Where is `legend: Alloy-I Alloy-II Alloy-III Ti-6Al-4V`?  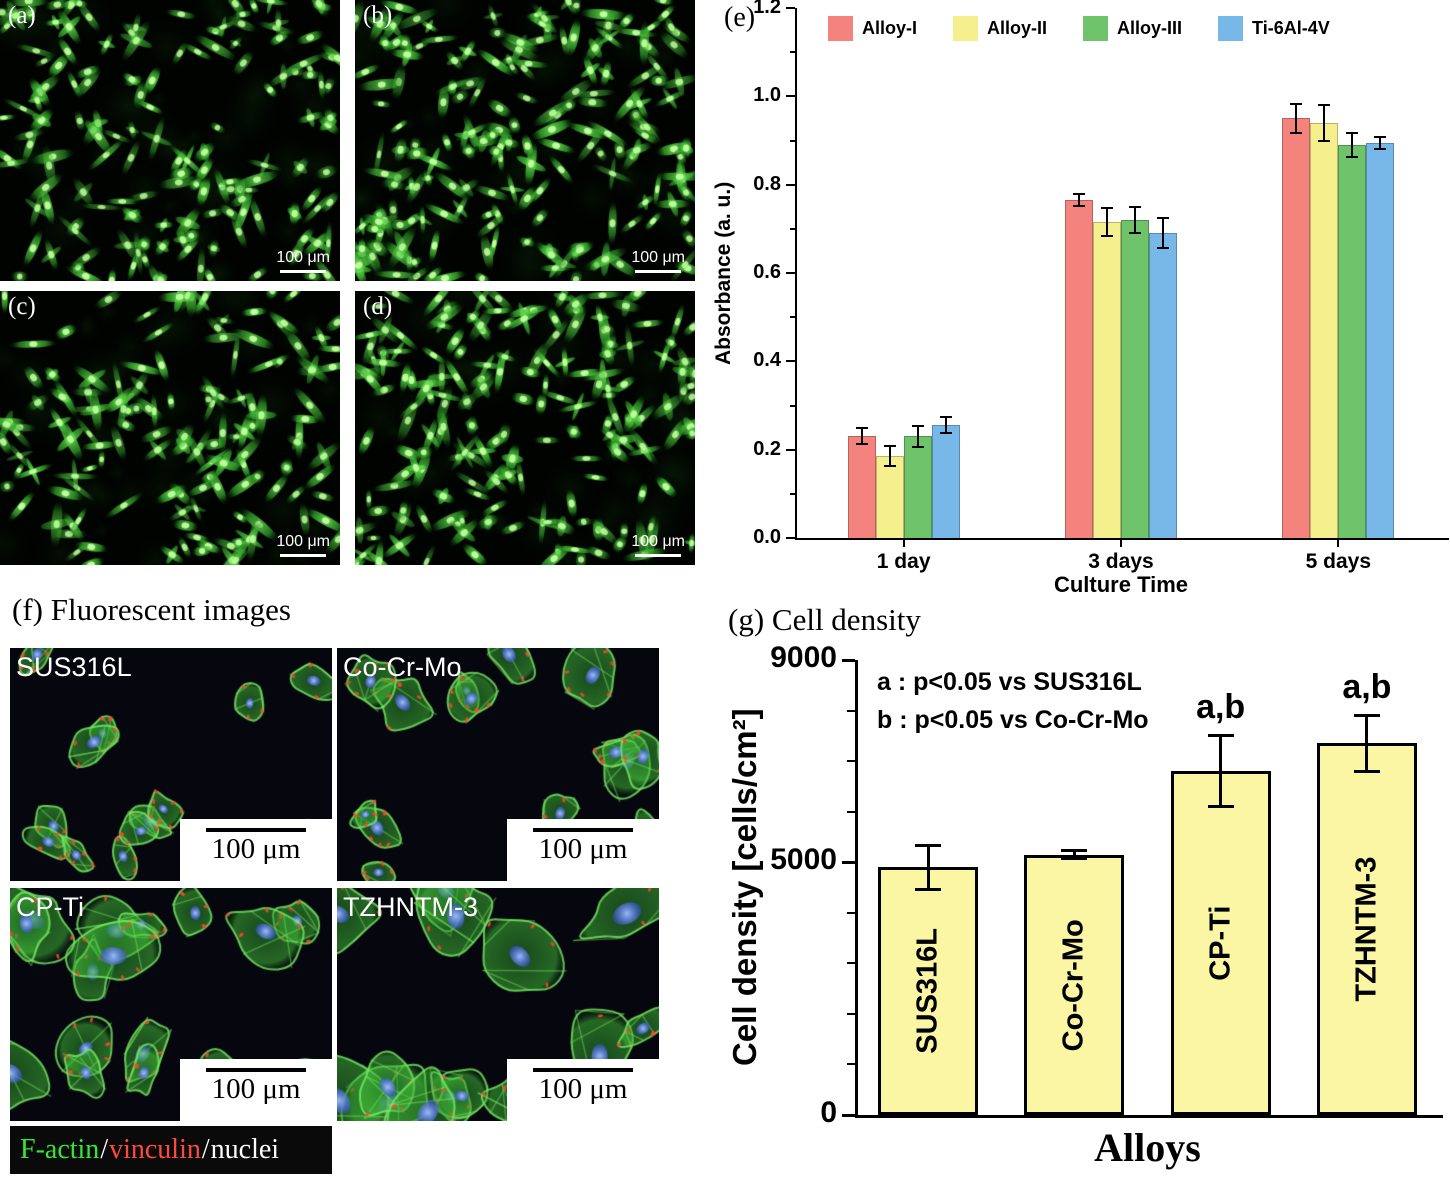
legend: Alloy-I Alloy-II Alloy-III Ti-6Al-4V is located at coordinates (1079, 28).